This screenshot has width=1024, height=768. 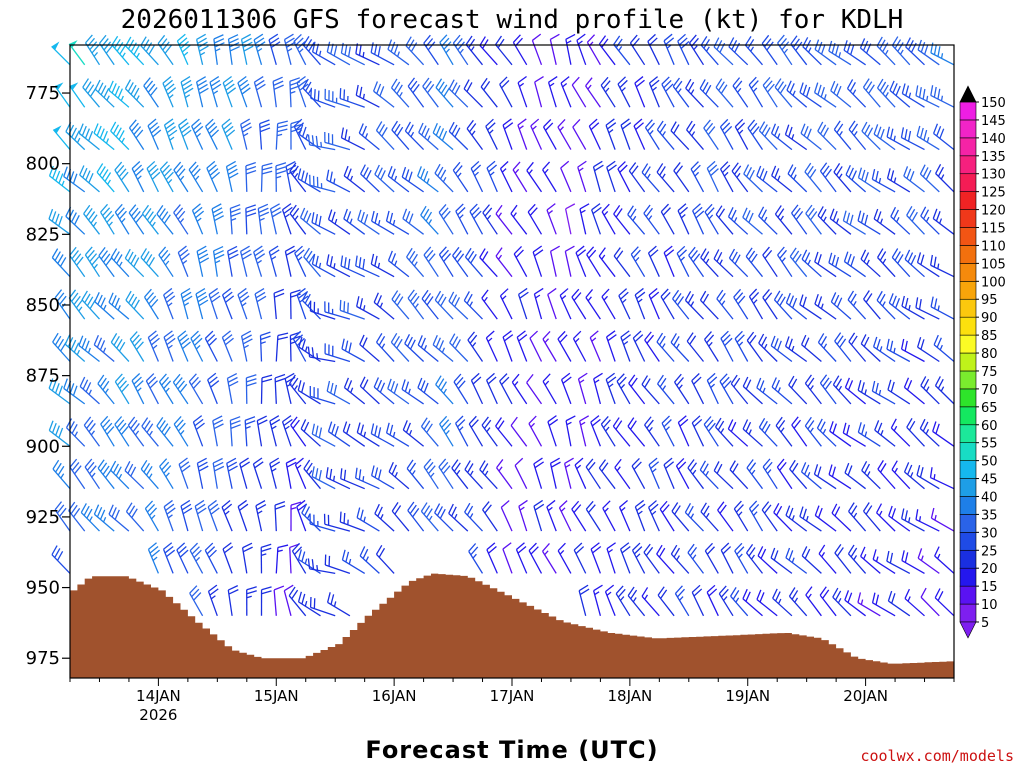 I want to click on credit-text: coolwx.com/models, so click(x=937, y=756).